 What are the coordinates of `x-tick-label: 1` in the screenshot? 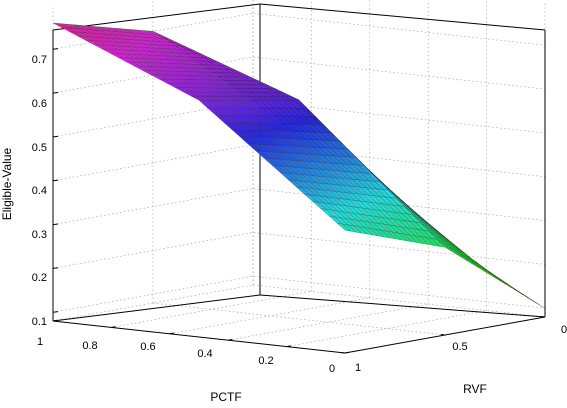 It's located at (40, 342).